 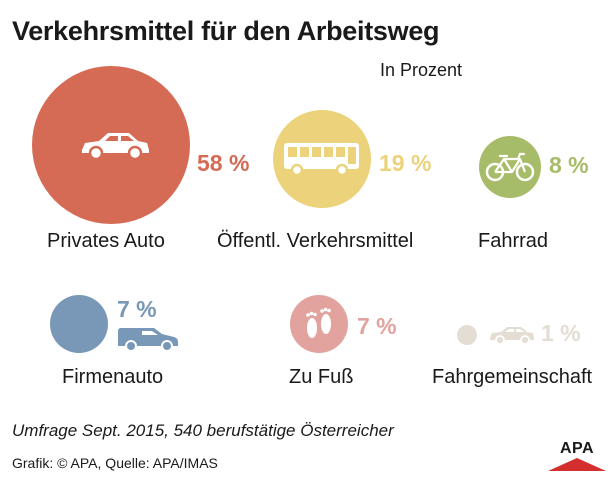 I want to click on value-label-fahrgemeinschaft: 1 %, so click(x=561, y=333).